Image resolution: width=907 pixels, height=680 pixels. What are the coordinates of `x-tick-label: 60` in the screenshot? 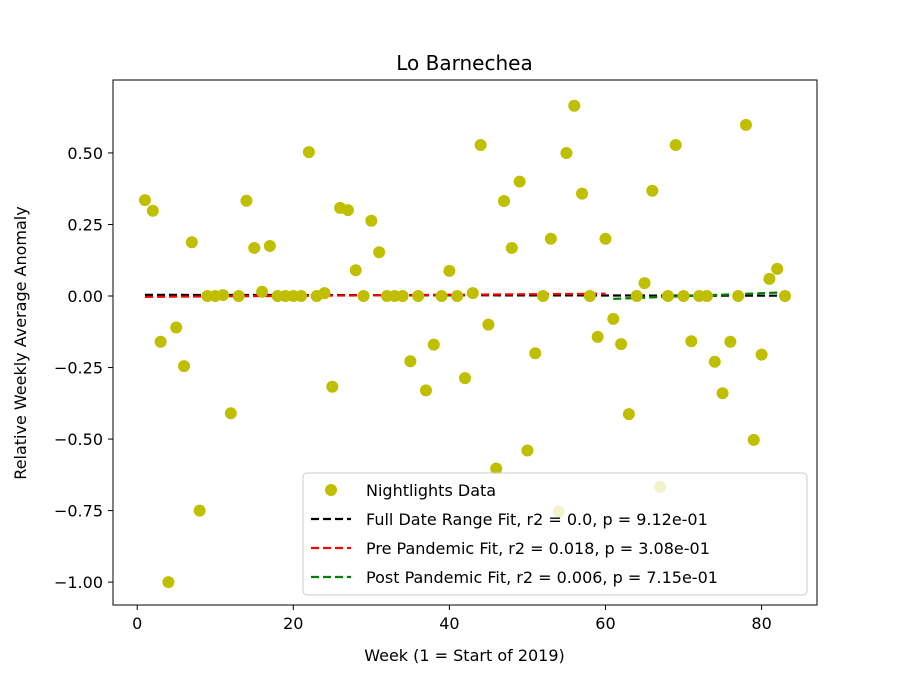 It's located at (605, 623).